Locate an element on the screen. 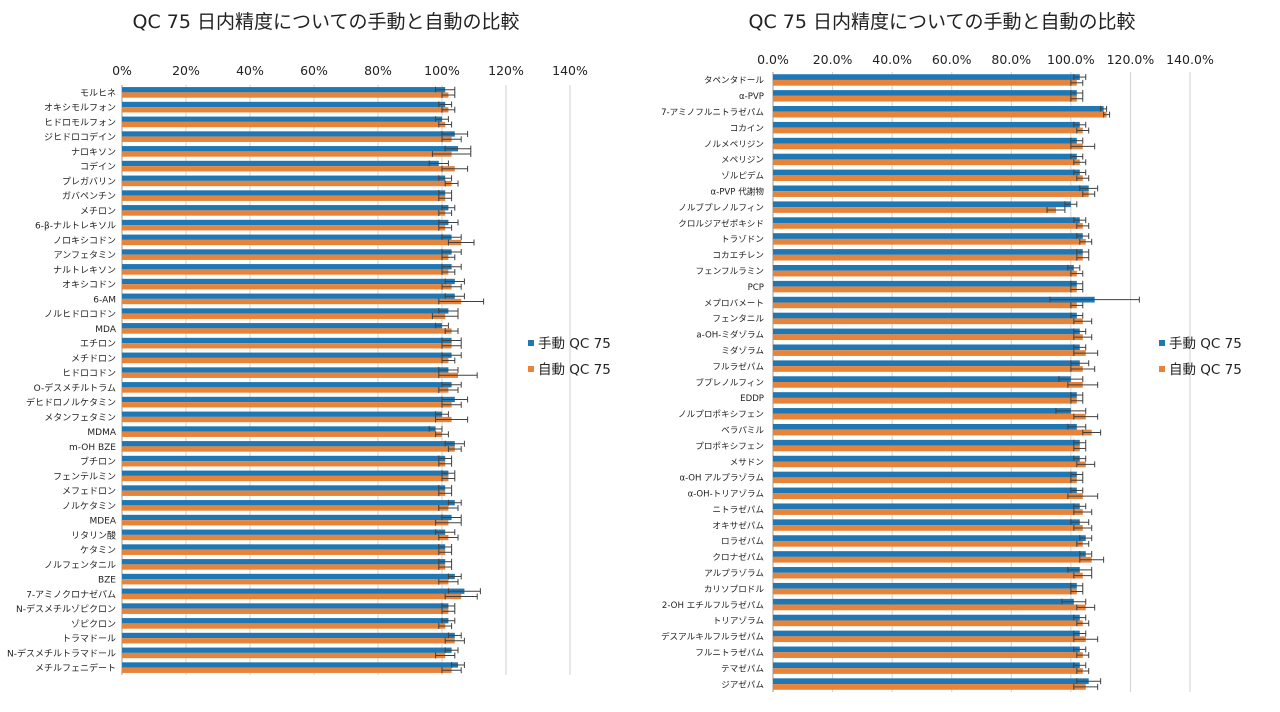  category-label: コカイン is located at coordinates (747, 128).